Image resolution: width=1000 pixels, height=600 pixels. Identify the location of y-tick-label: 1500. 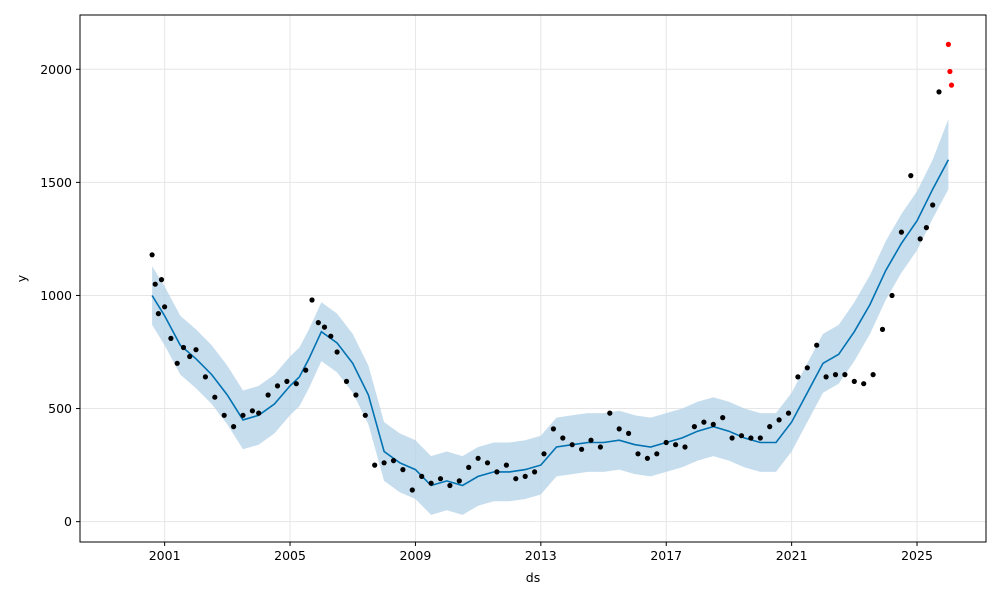
(56, 182).